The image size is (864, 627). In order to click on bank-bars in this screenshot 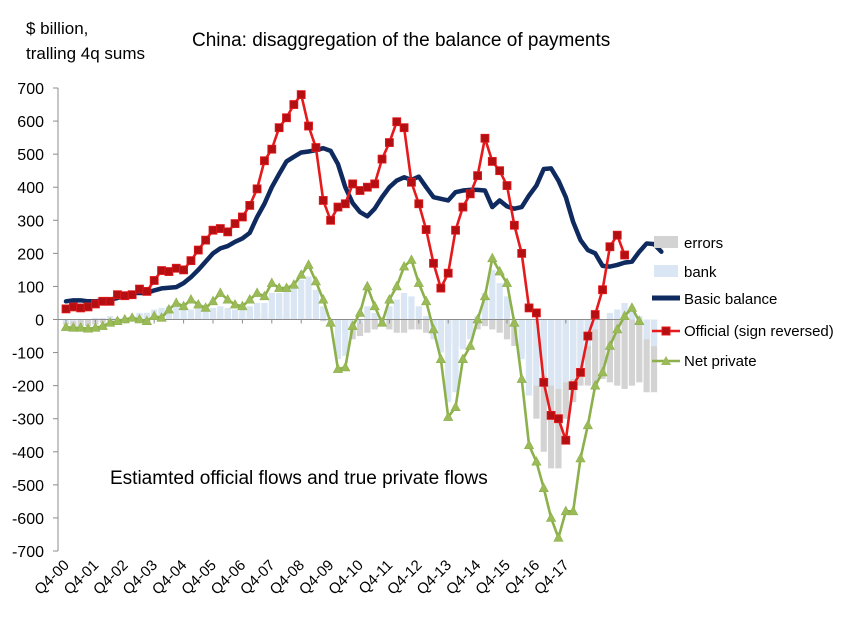, I will do `click(360, 336)`.